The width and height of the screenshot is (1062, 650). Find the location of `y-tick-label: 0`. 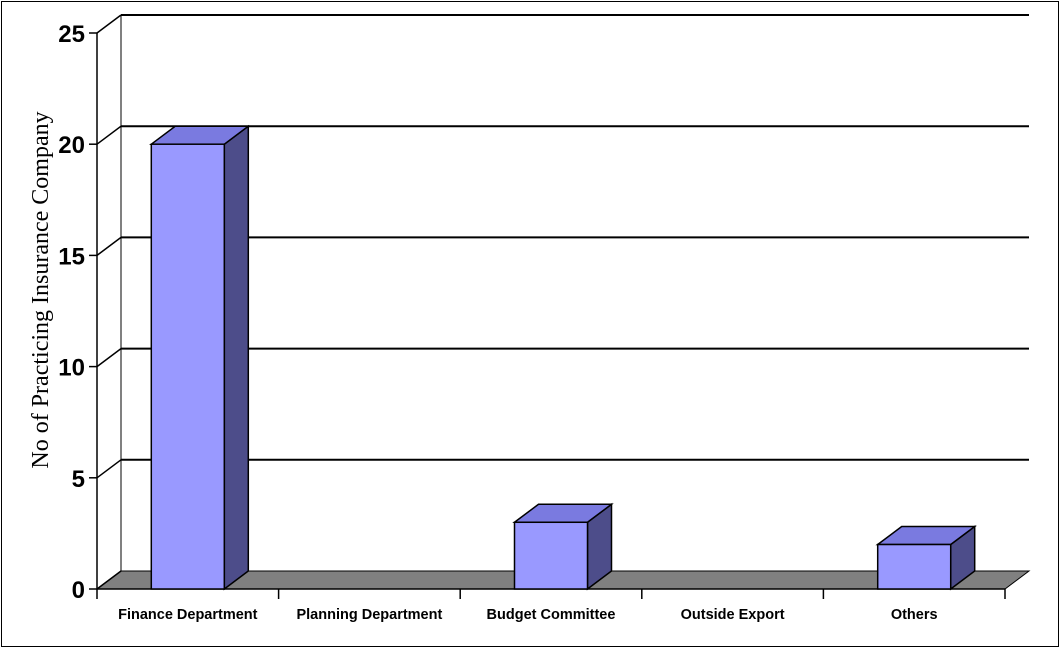

y-tick-label: 0 is located at coordinates (78, 590).